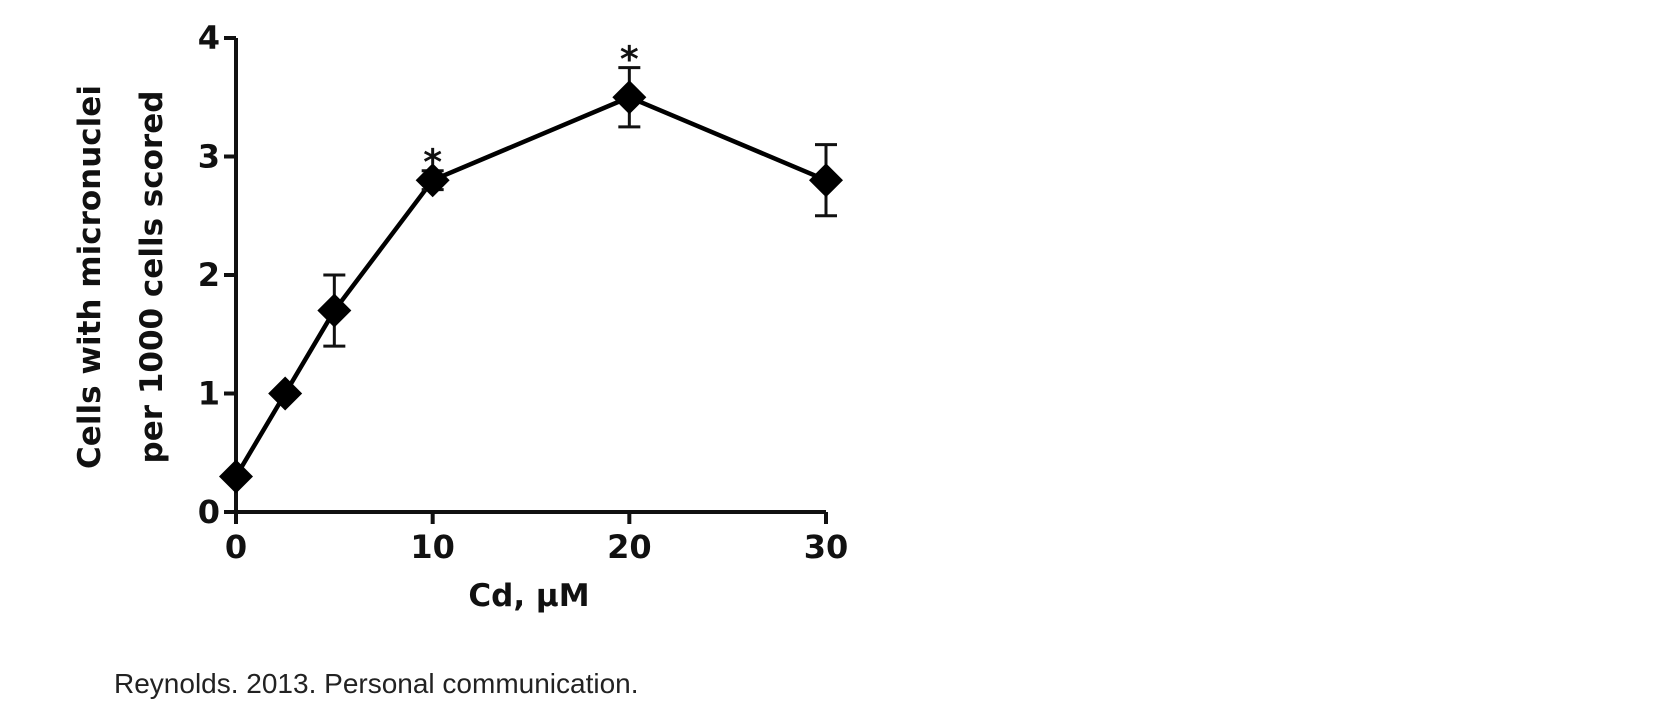 The width and height of the screenshot is (1680, 716). What do you see at coordinates (826, 547) in the screenshot?
I see `x-tick-label: 30` at bounding box center [826, 547].